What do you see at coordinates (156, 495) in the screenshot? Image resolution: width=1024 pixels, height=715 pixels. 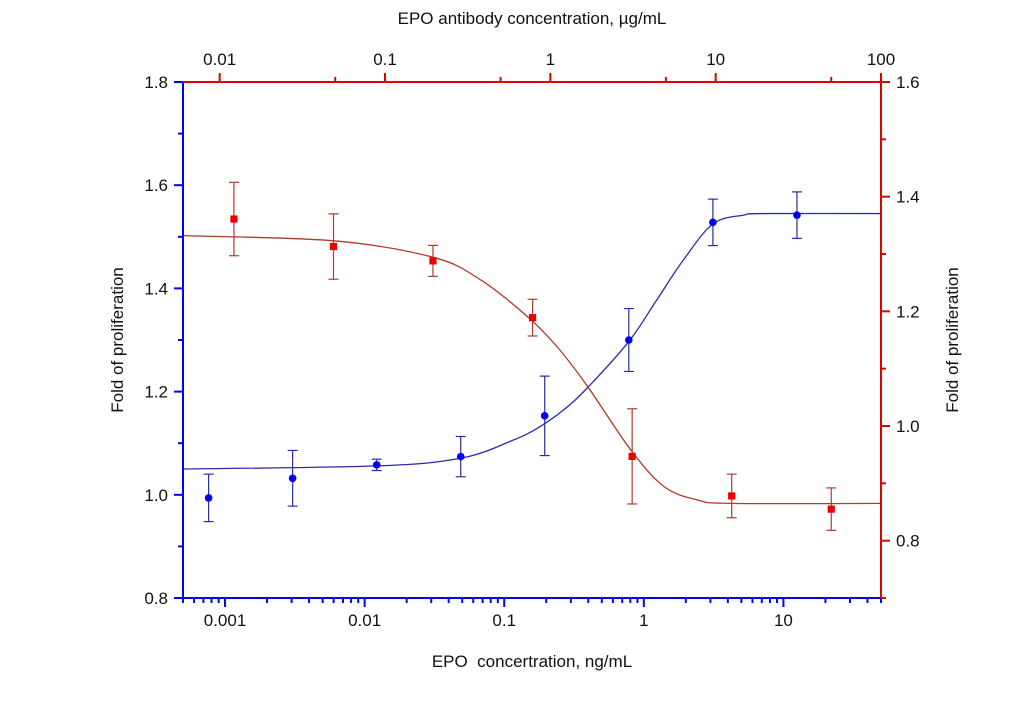 I see `left-tick-label: 1.0` at bounding box center [156, 495].